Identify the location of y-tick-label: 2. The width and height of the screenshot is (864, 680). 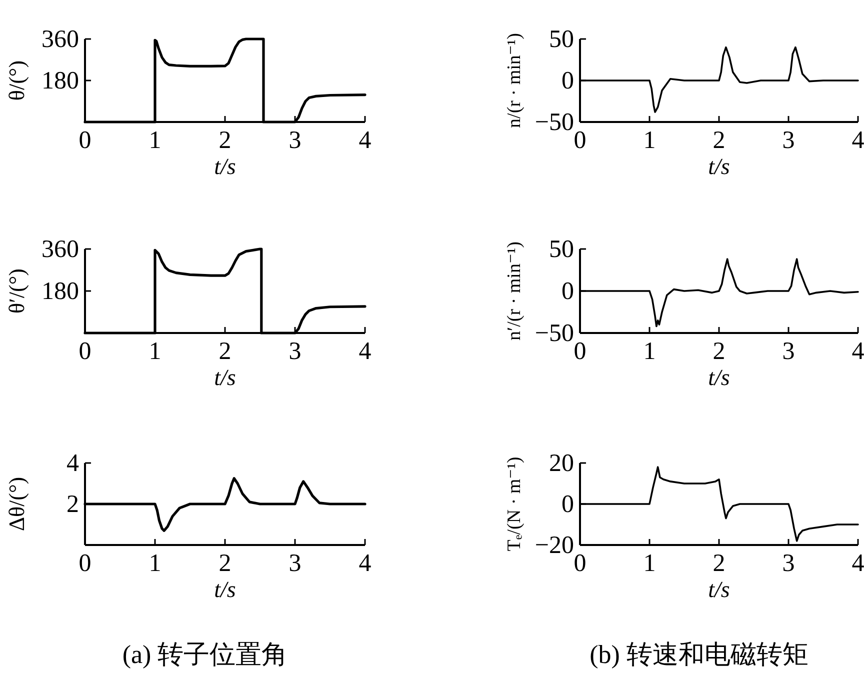
(72, 504).